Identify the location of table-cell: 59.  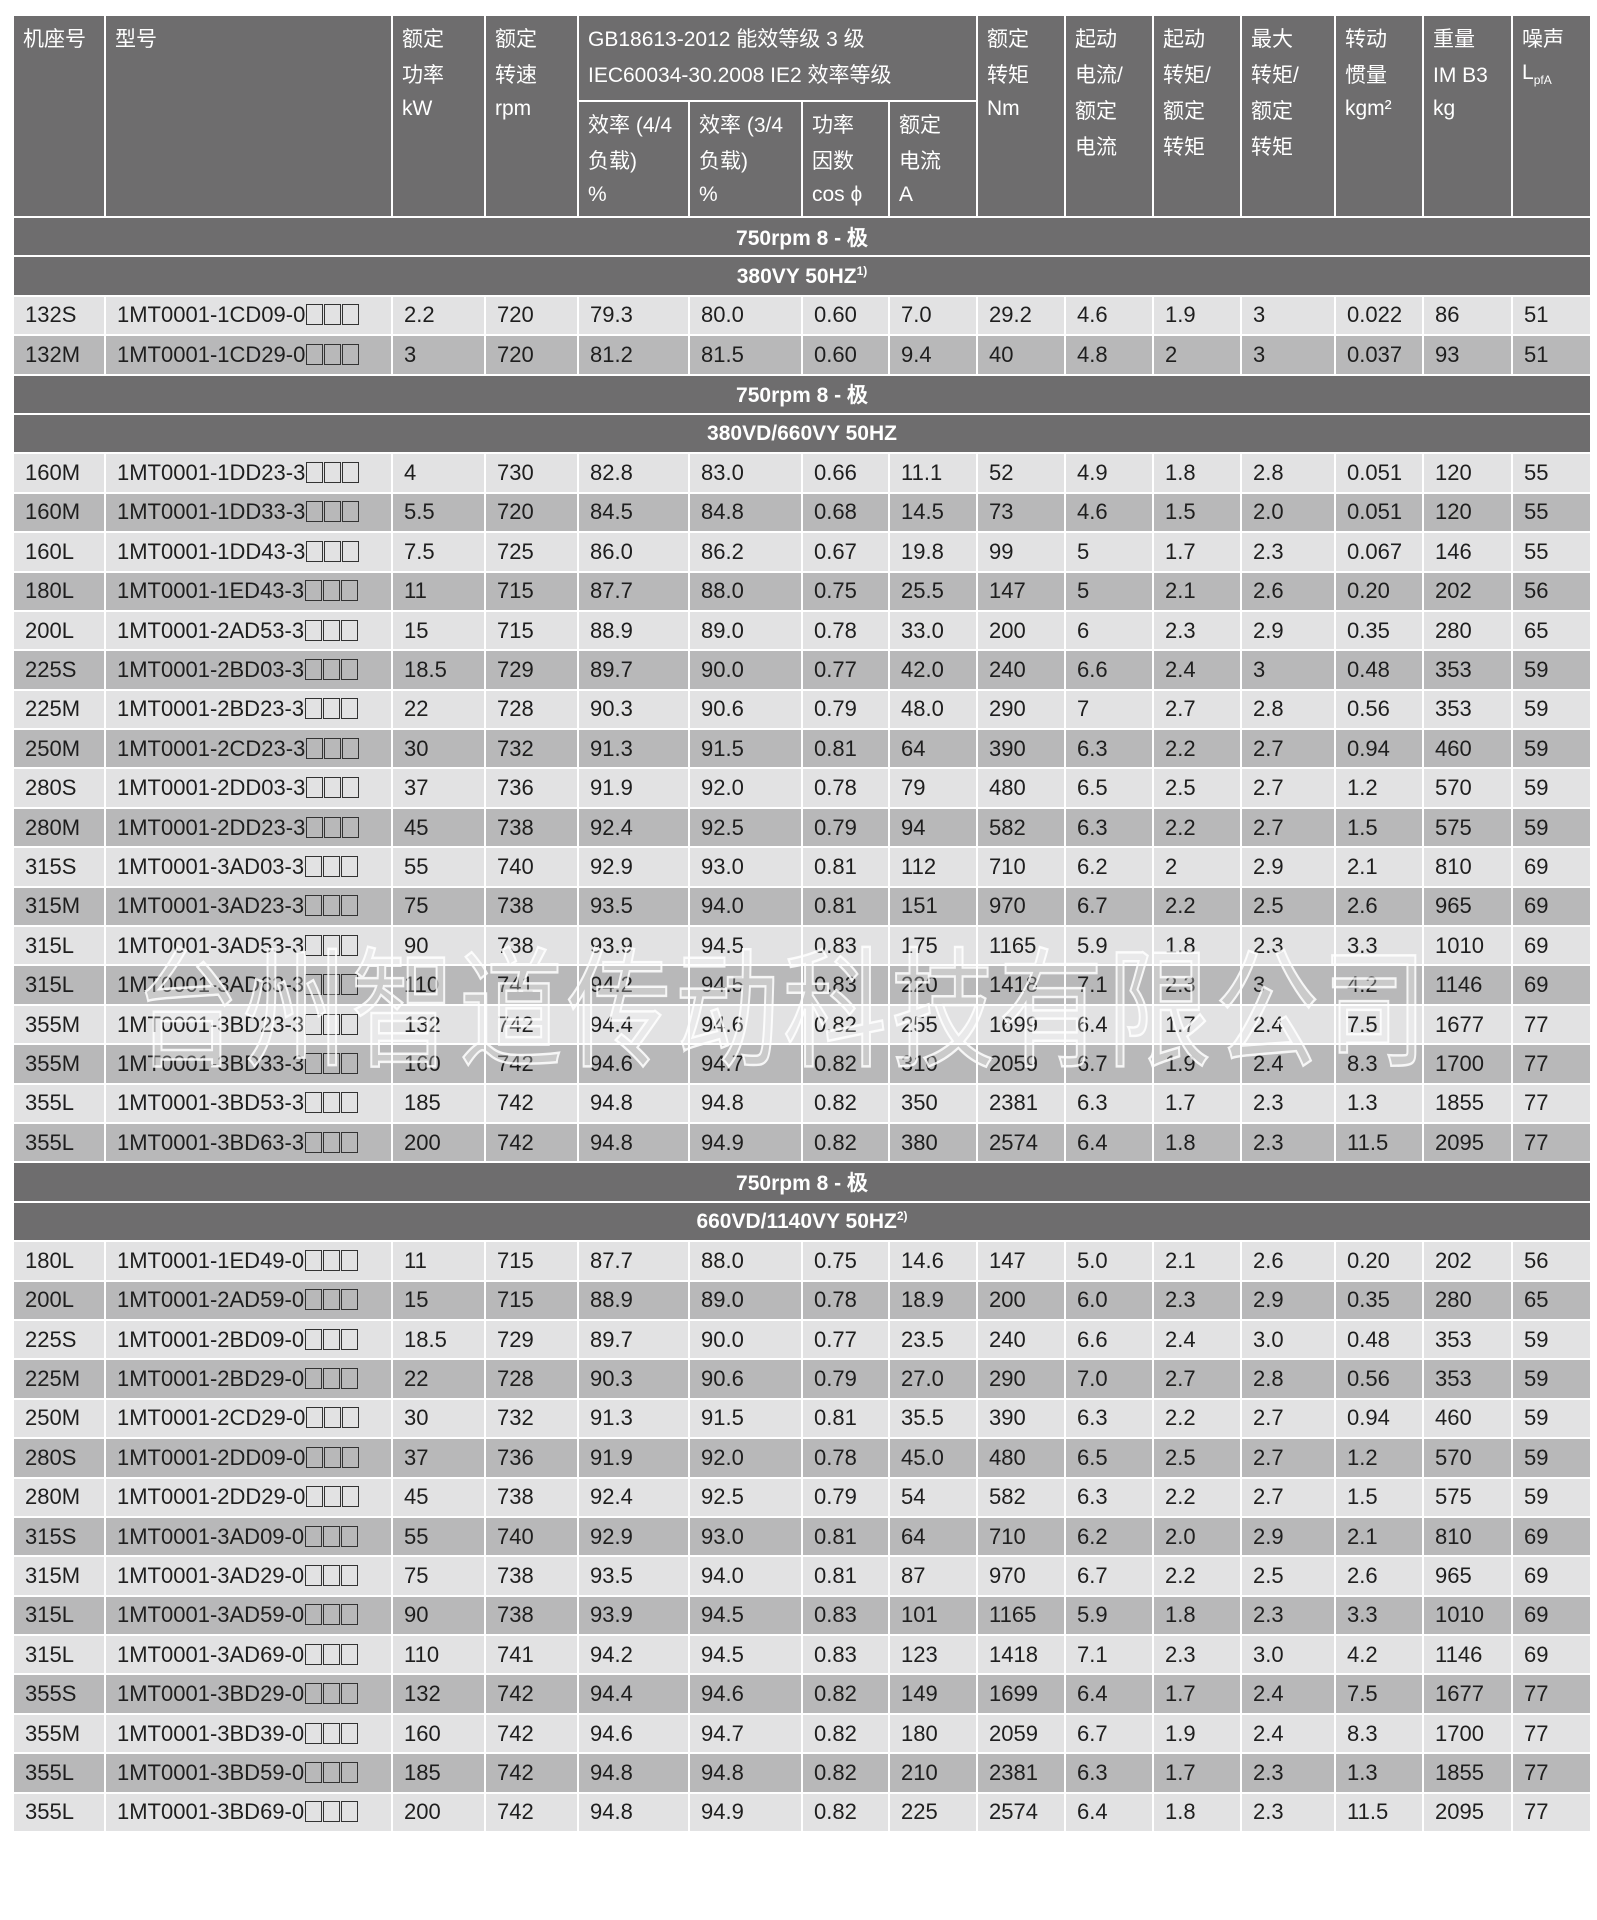
(1551, 1379).